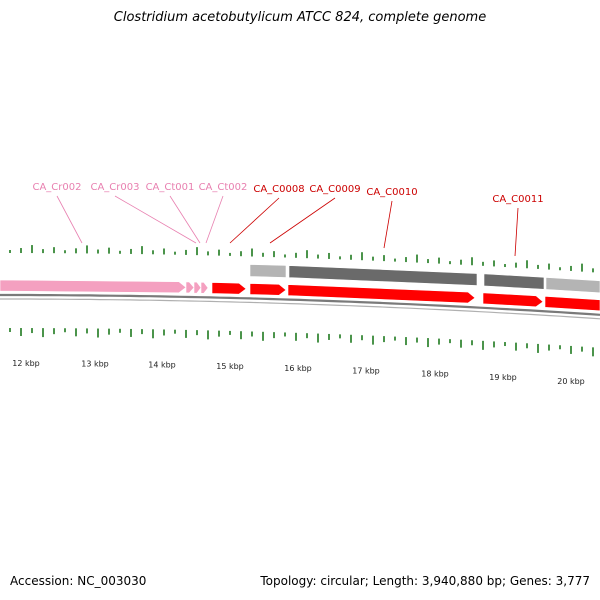 The height and width of the screenshot is (600, 600). Describe the element at coordinates (26, 363) in the screenshot. I see `scale-label: 12 kbp` at that location.